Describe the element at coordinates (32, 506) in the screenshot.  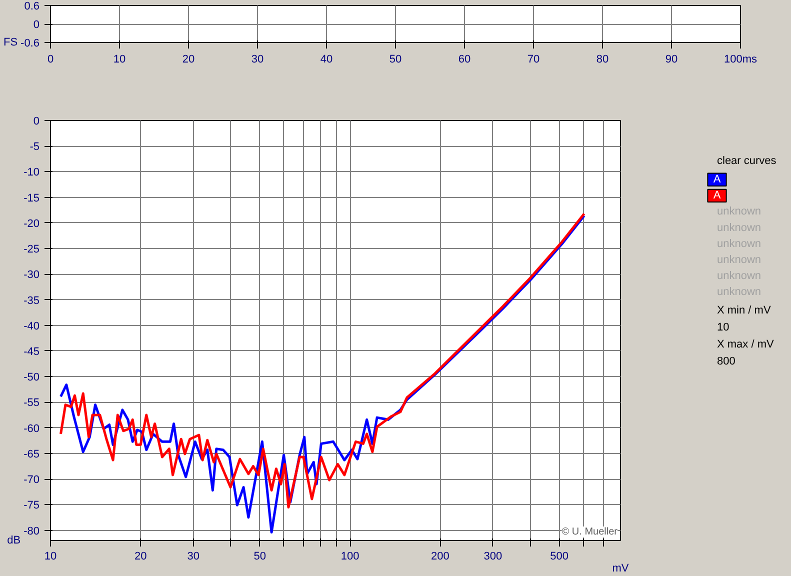
I see `y-tick-label: -75` at that location.